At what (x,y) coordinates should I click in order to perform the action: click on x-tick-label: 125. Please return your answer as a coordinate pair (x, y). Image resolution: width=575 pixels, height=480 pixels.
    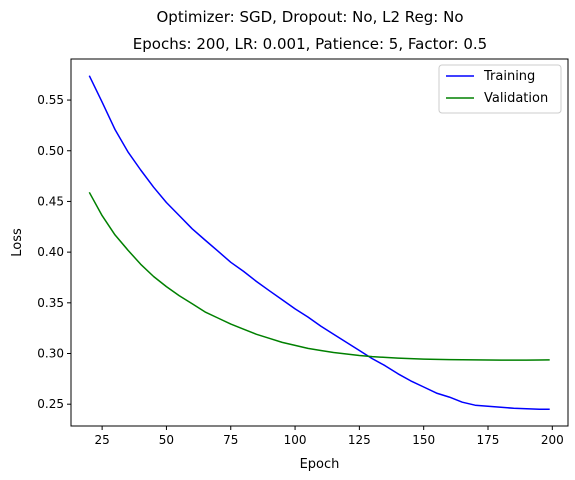
    Looking at the image, I should click on (359, 440).